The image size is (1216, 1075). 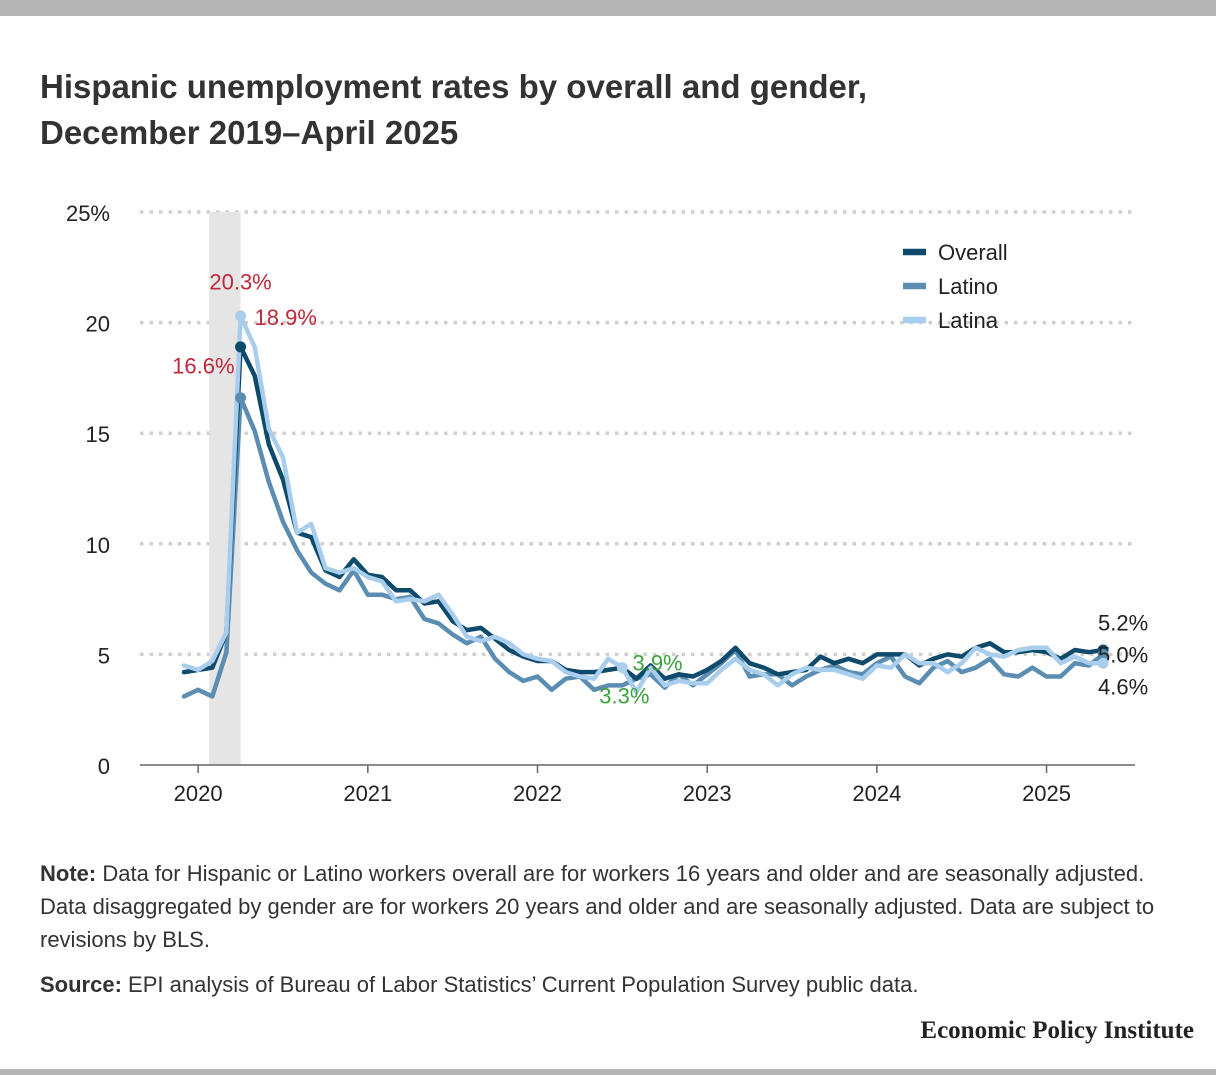 What do you see at coordinates (367, 793) in the screenshot?
I see `x-tick-label: 2021` at bounding box center [367, 793].